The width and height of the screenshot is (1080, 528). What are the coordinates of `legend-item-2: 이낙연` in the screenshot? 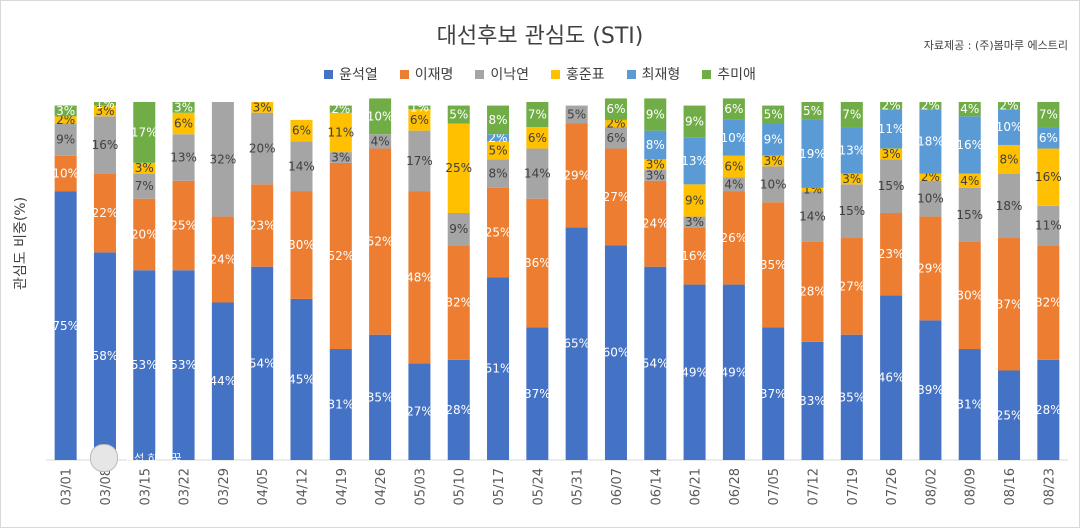 It's located at (502, 74).